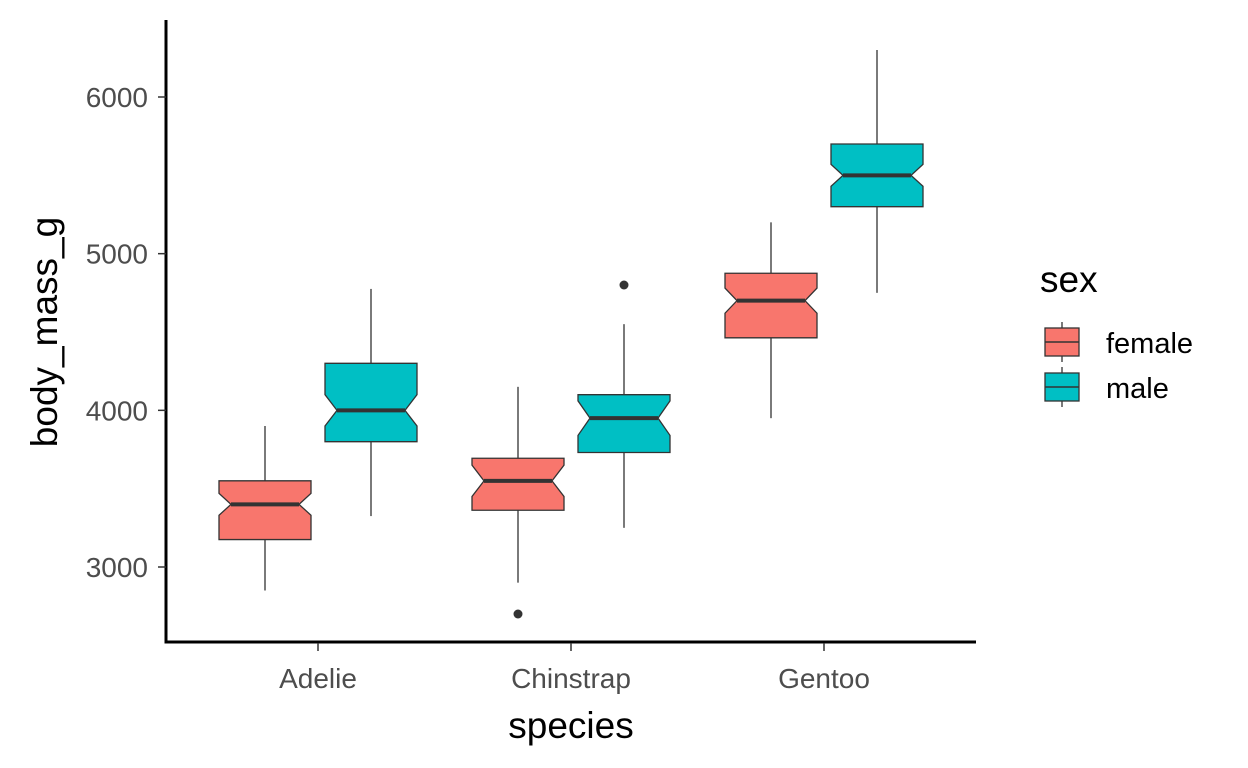 This screenshot has height=768, width=1248. I want to click on box-gentoo-female, so click(771, 305).